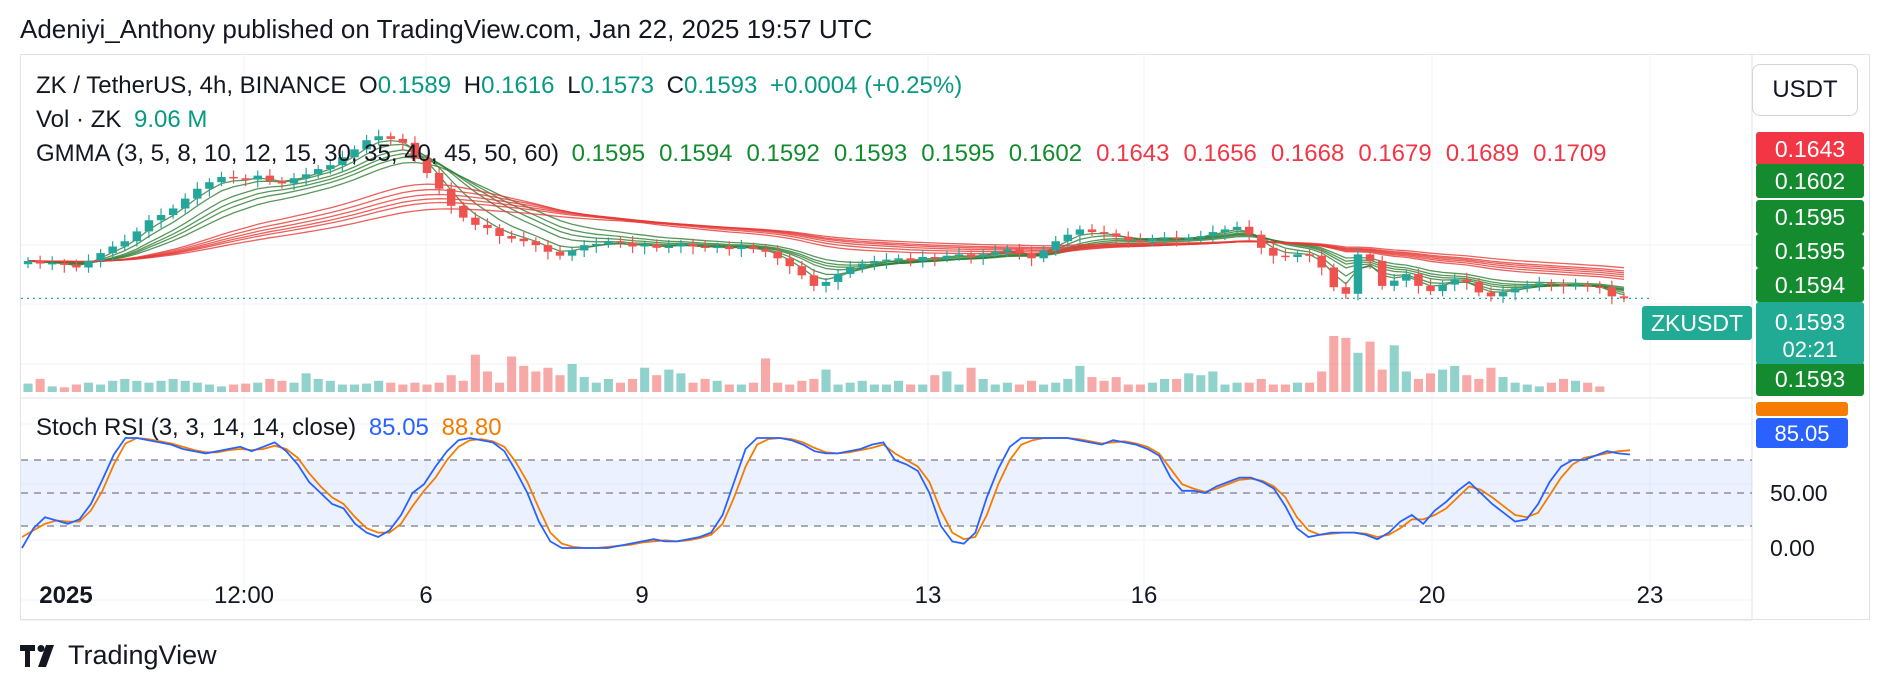 The width and height of the screenshot is (1888, 690). Describe the element at coordinates (65, 595) in the screenshot. I see `time-label-0: 2025` at that location.